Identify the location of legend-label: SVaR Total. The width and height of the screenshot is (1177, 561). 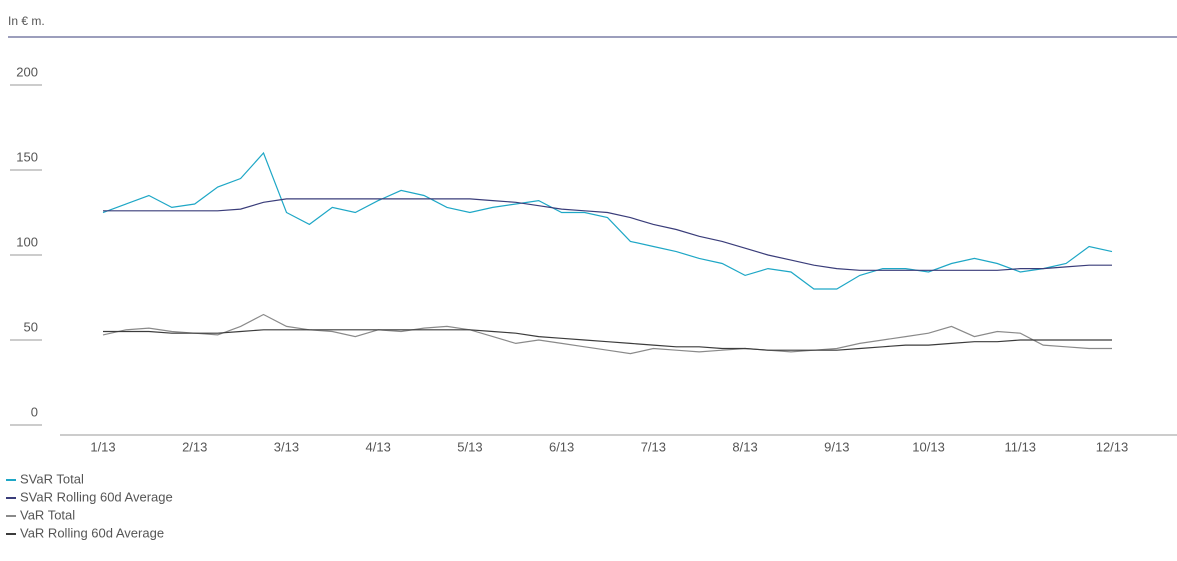
(52, 478).